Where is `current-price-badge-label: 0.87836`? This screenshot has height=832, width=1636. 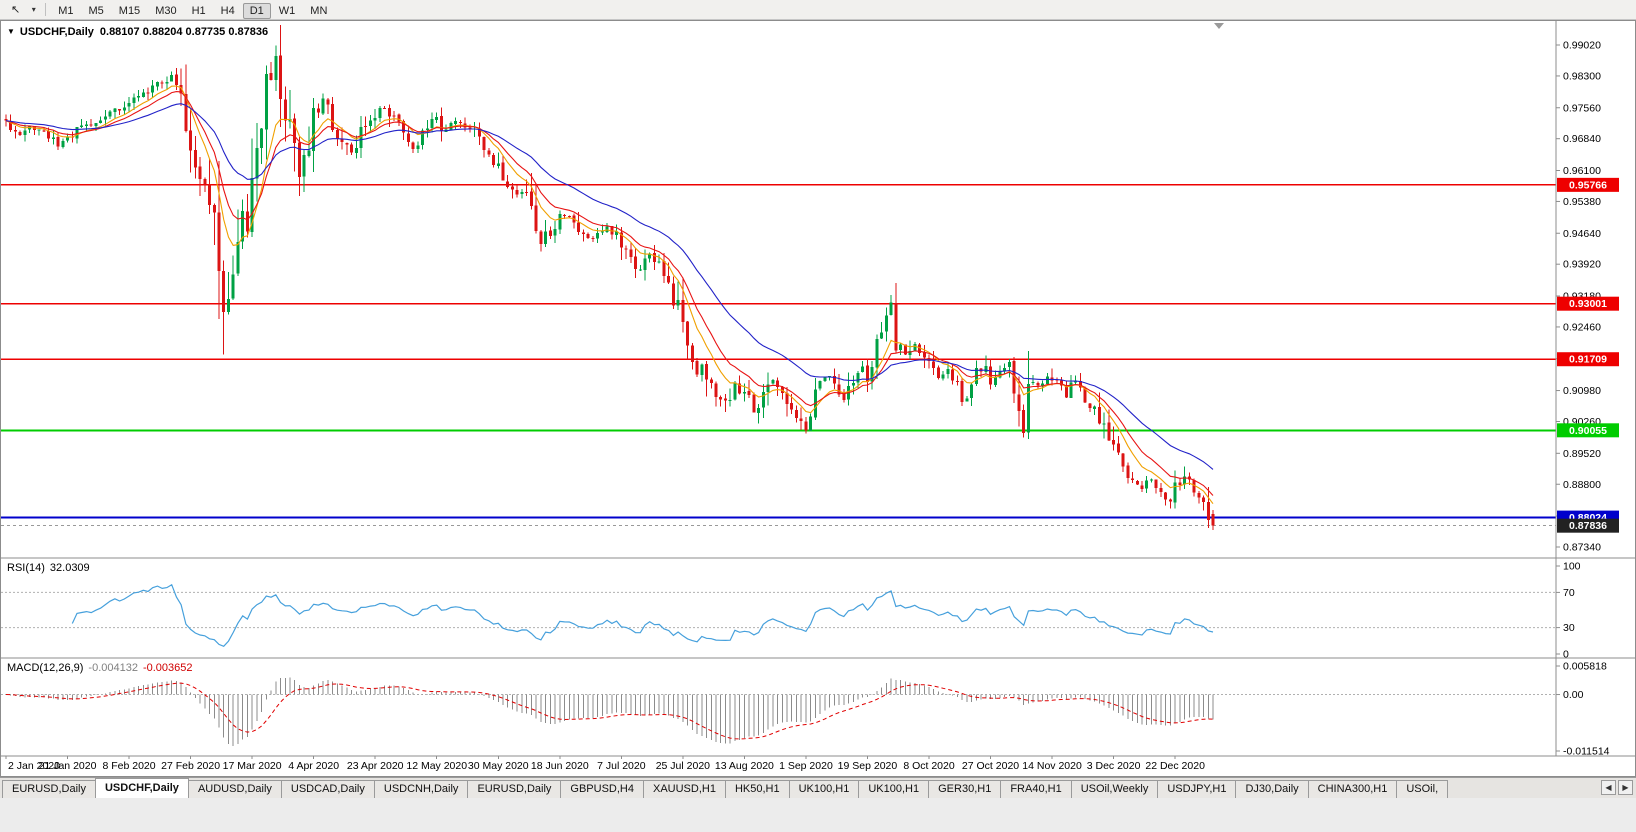 current-price-badge-label: 0.87836 is located at coordinates (1588, 526).